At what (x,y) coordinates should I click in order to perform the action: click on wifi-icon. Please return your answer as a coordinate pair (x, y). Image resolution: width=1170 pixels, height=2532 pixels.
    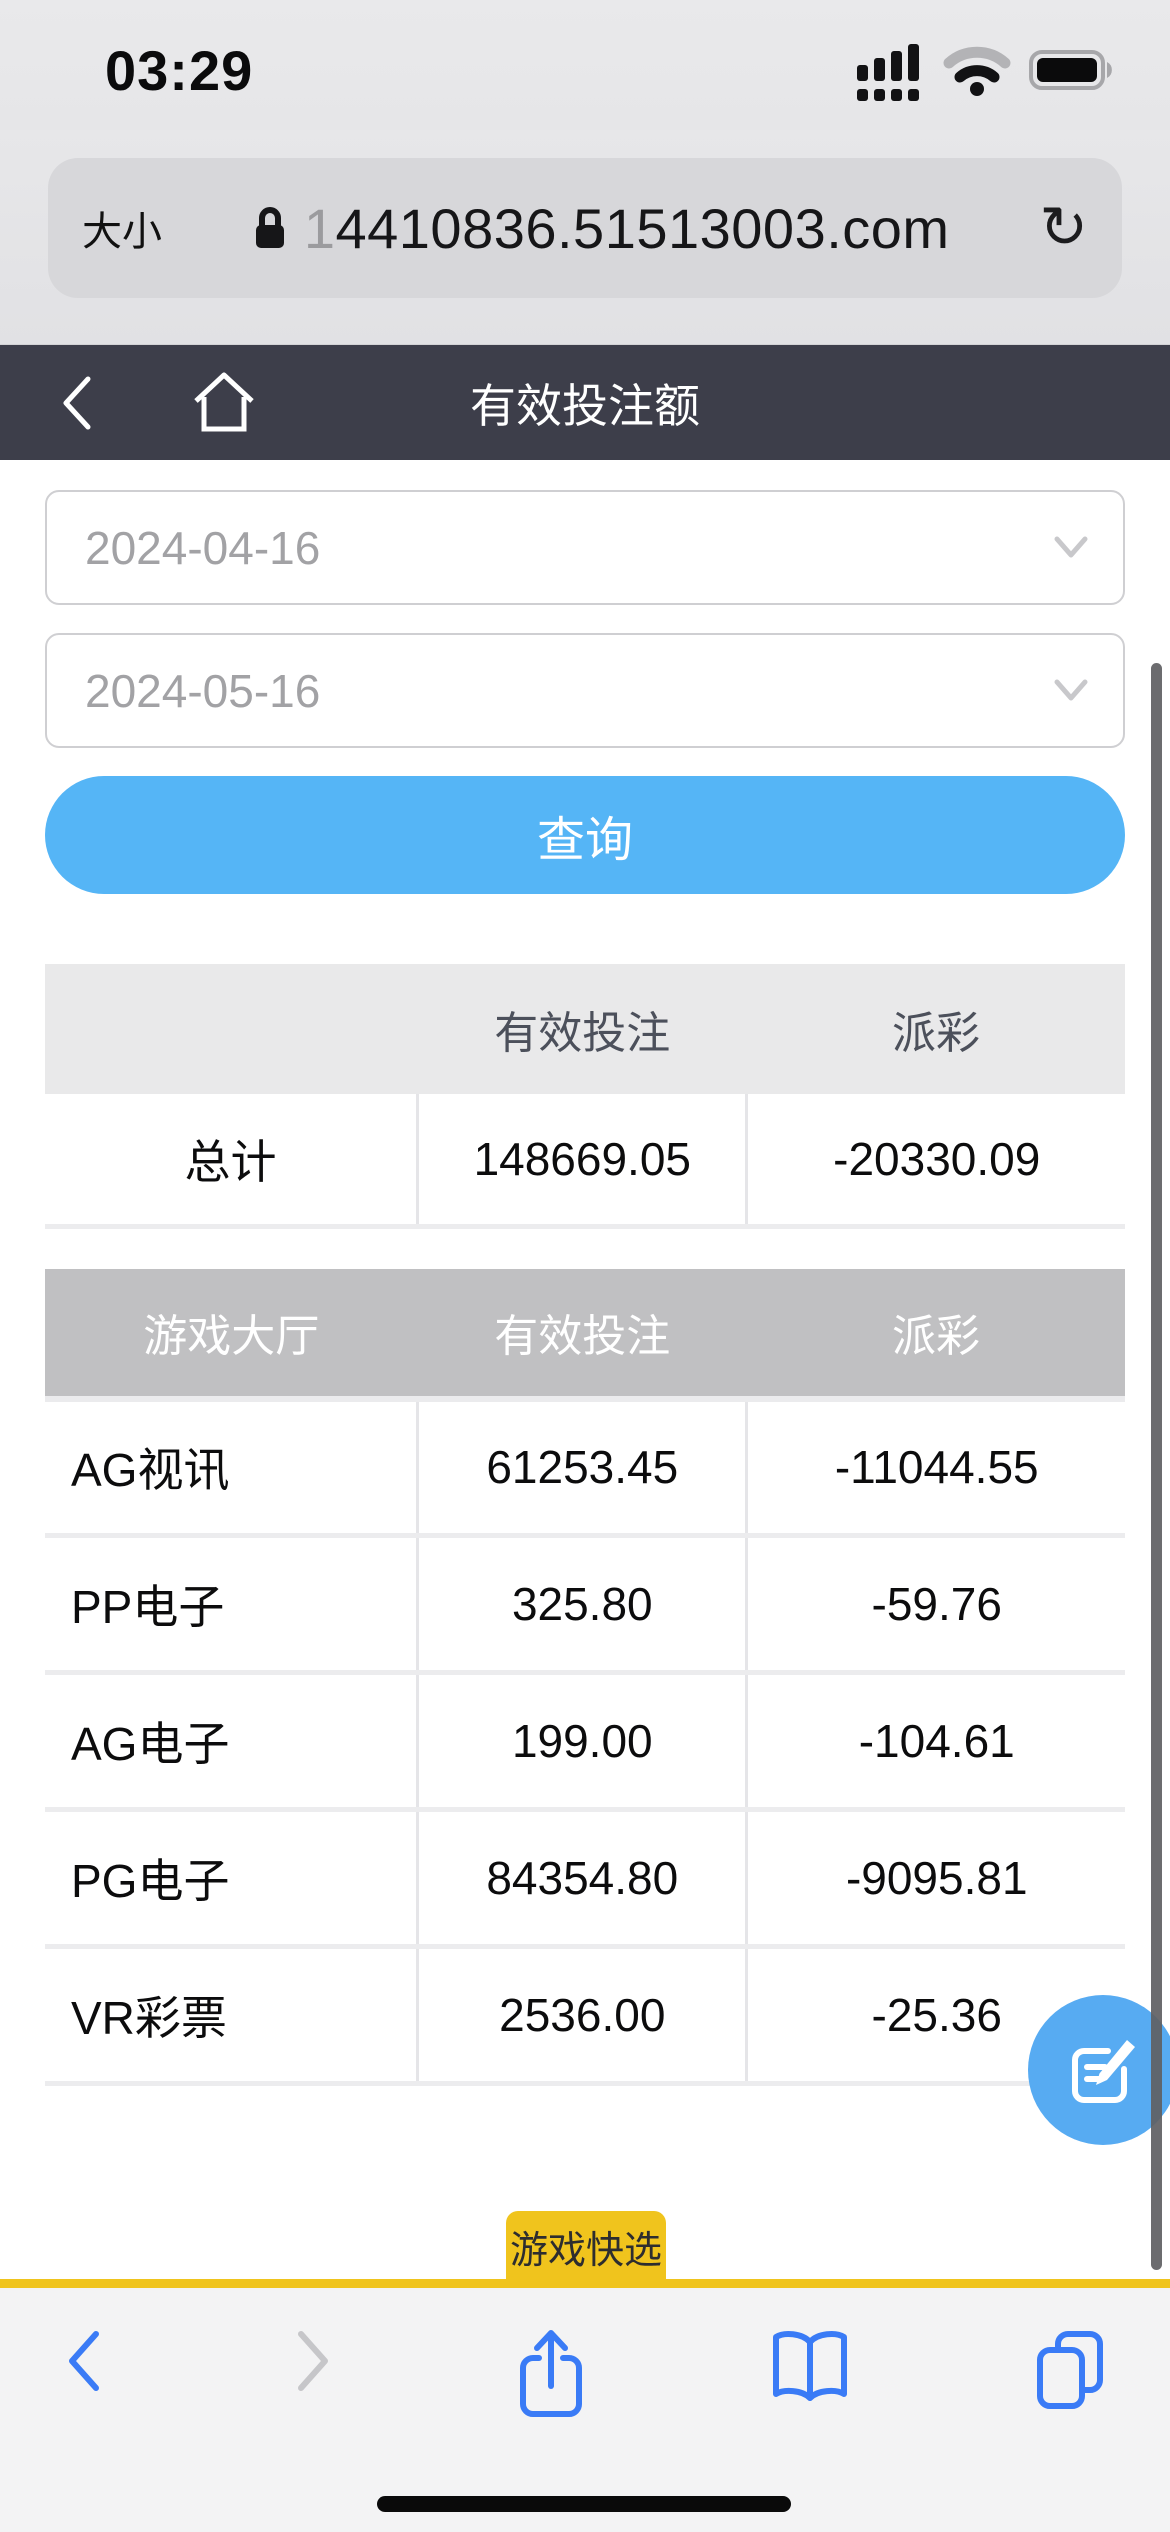
    Looking at the image, I should click on (977, 70).